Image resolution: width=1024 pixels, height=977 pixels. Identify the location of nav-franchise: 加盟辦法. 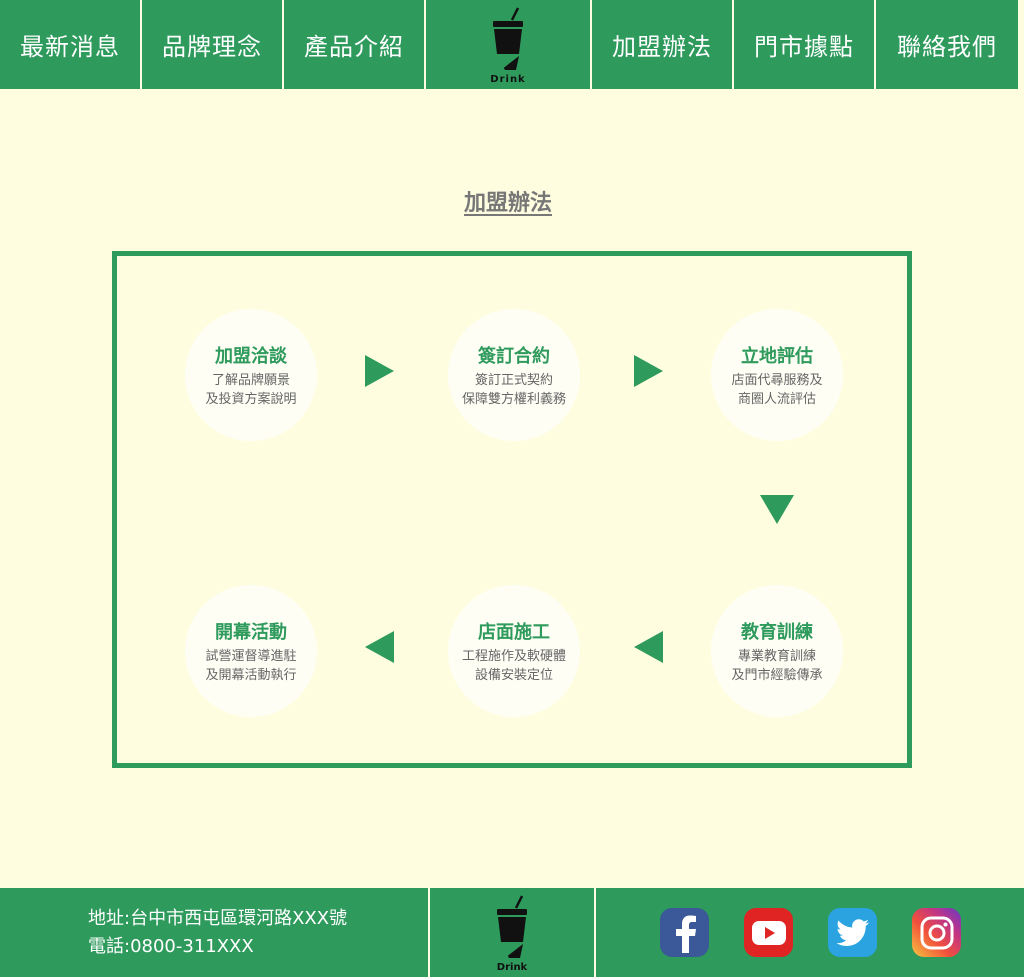
(663, 44).